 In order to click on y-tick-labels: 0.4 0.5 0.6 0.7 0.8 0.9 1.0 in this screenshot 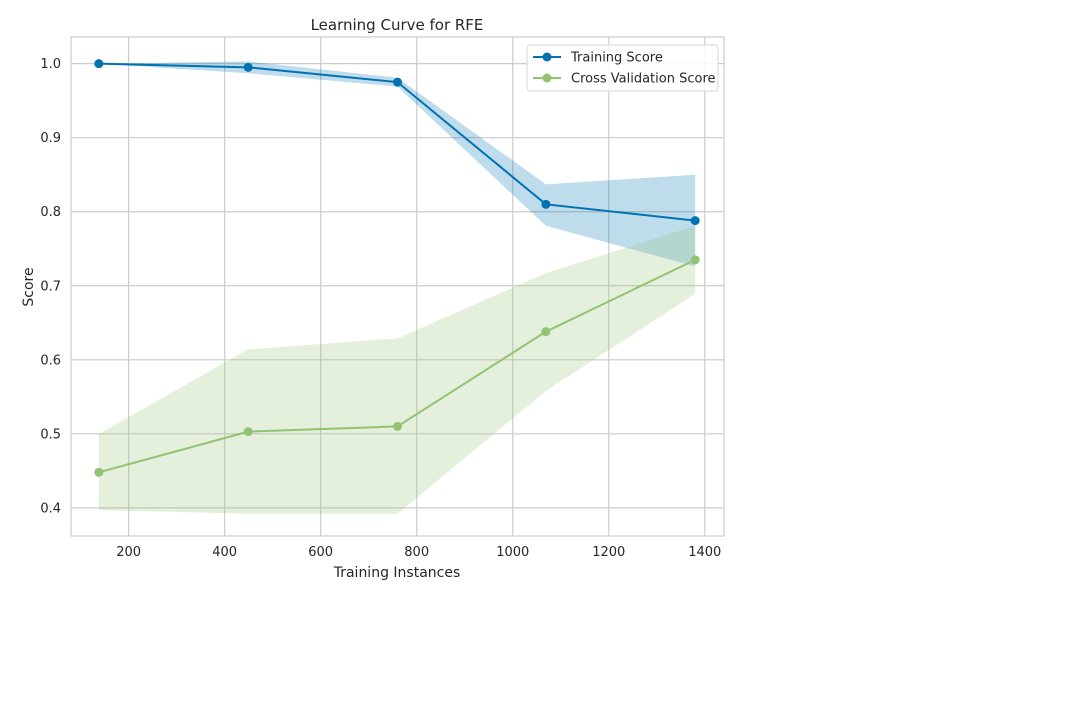, I will do `click(50, 286)`.